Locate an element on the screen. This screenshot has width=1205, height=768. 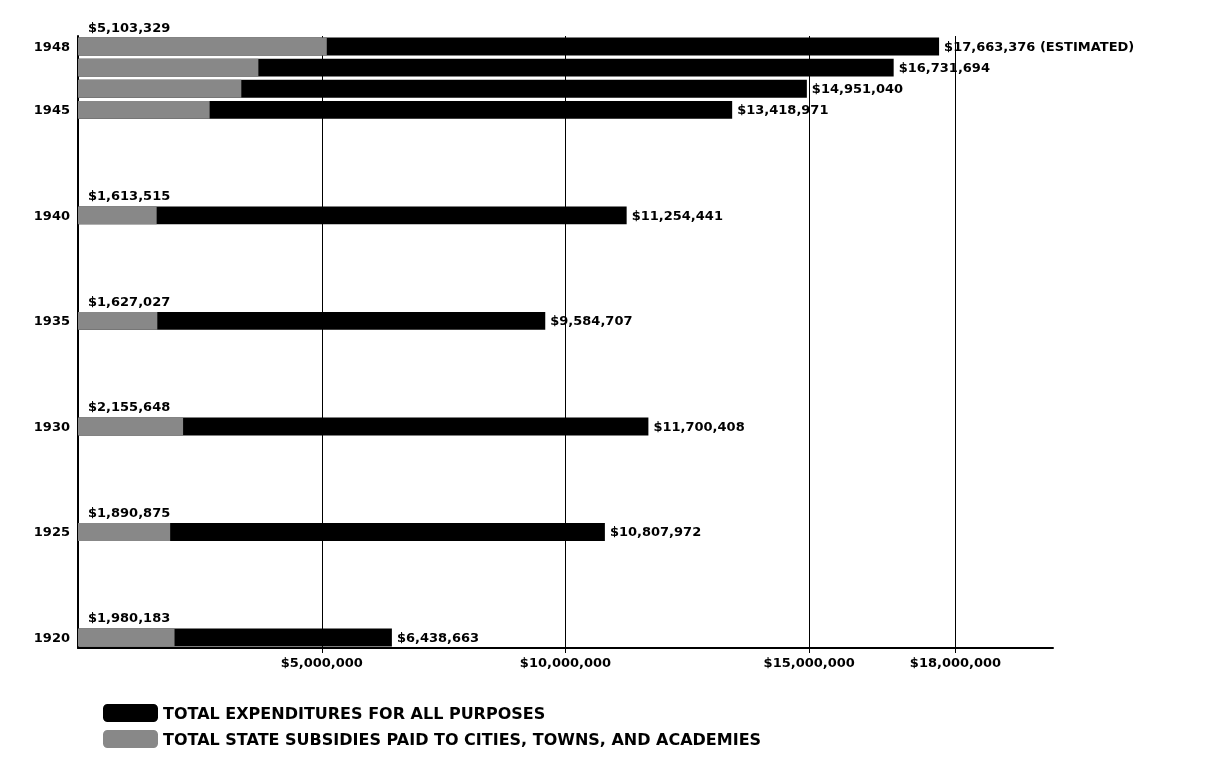
data-label: $11,700,408 is located at coordinates (699, 426).